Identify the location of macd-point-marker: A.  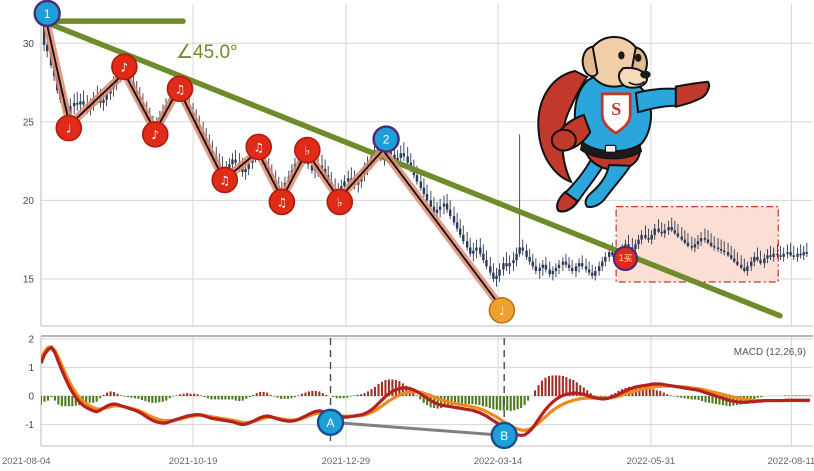
(330, 422).